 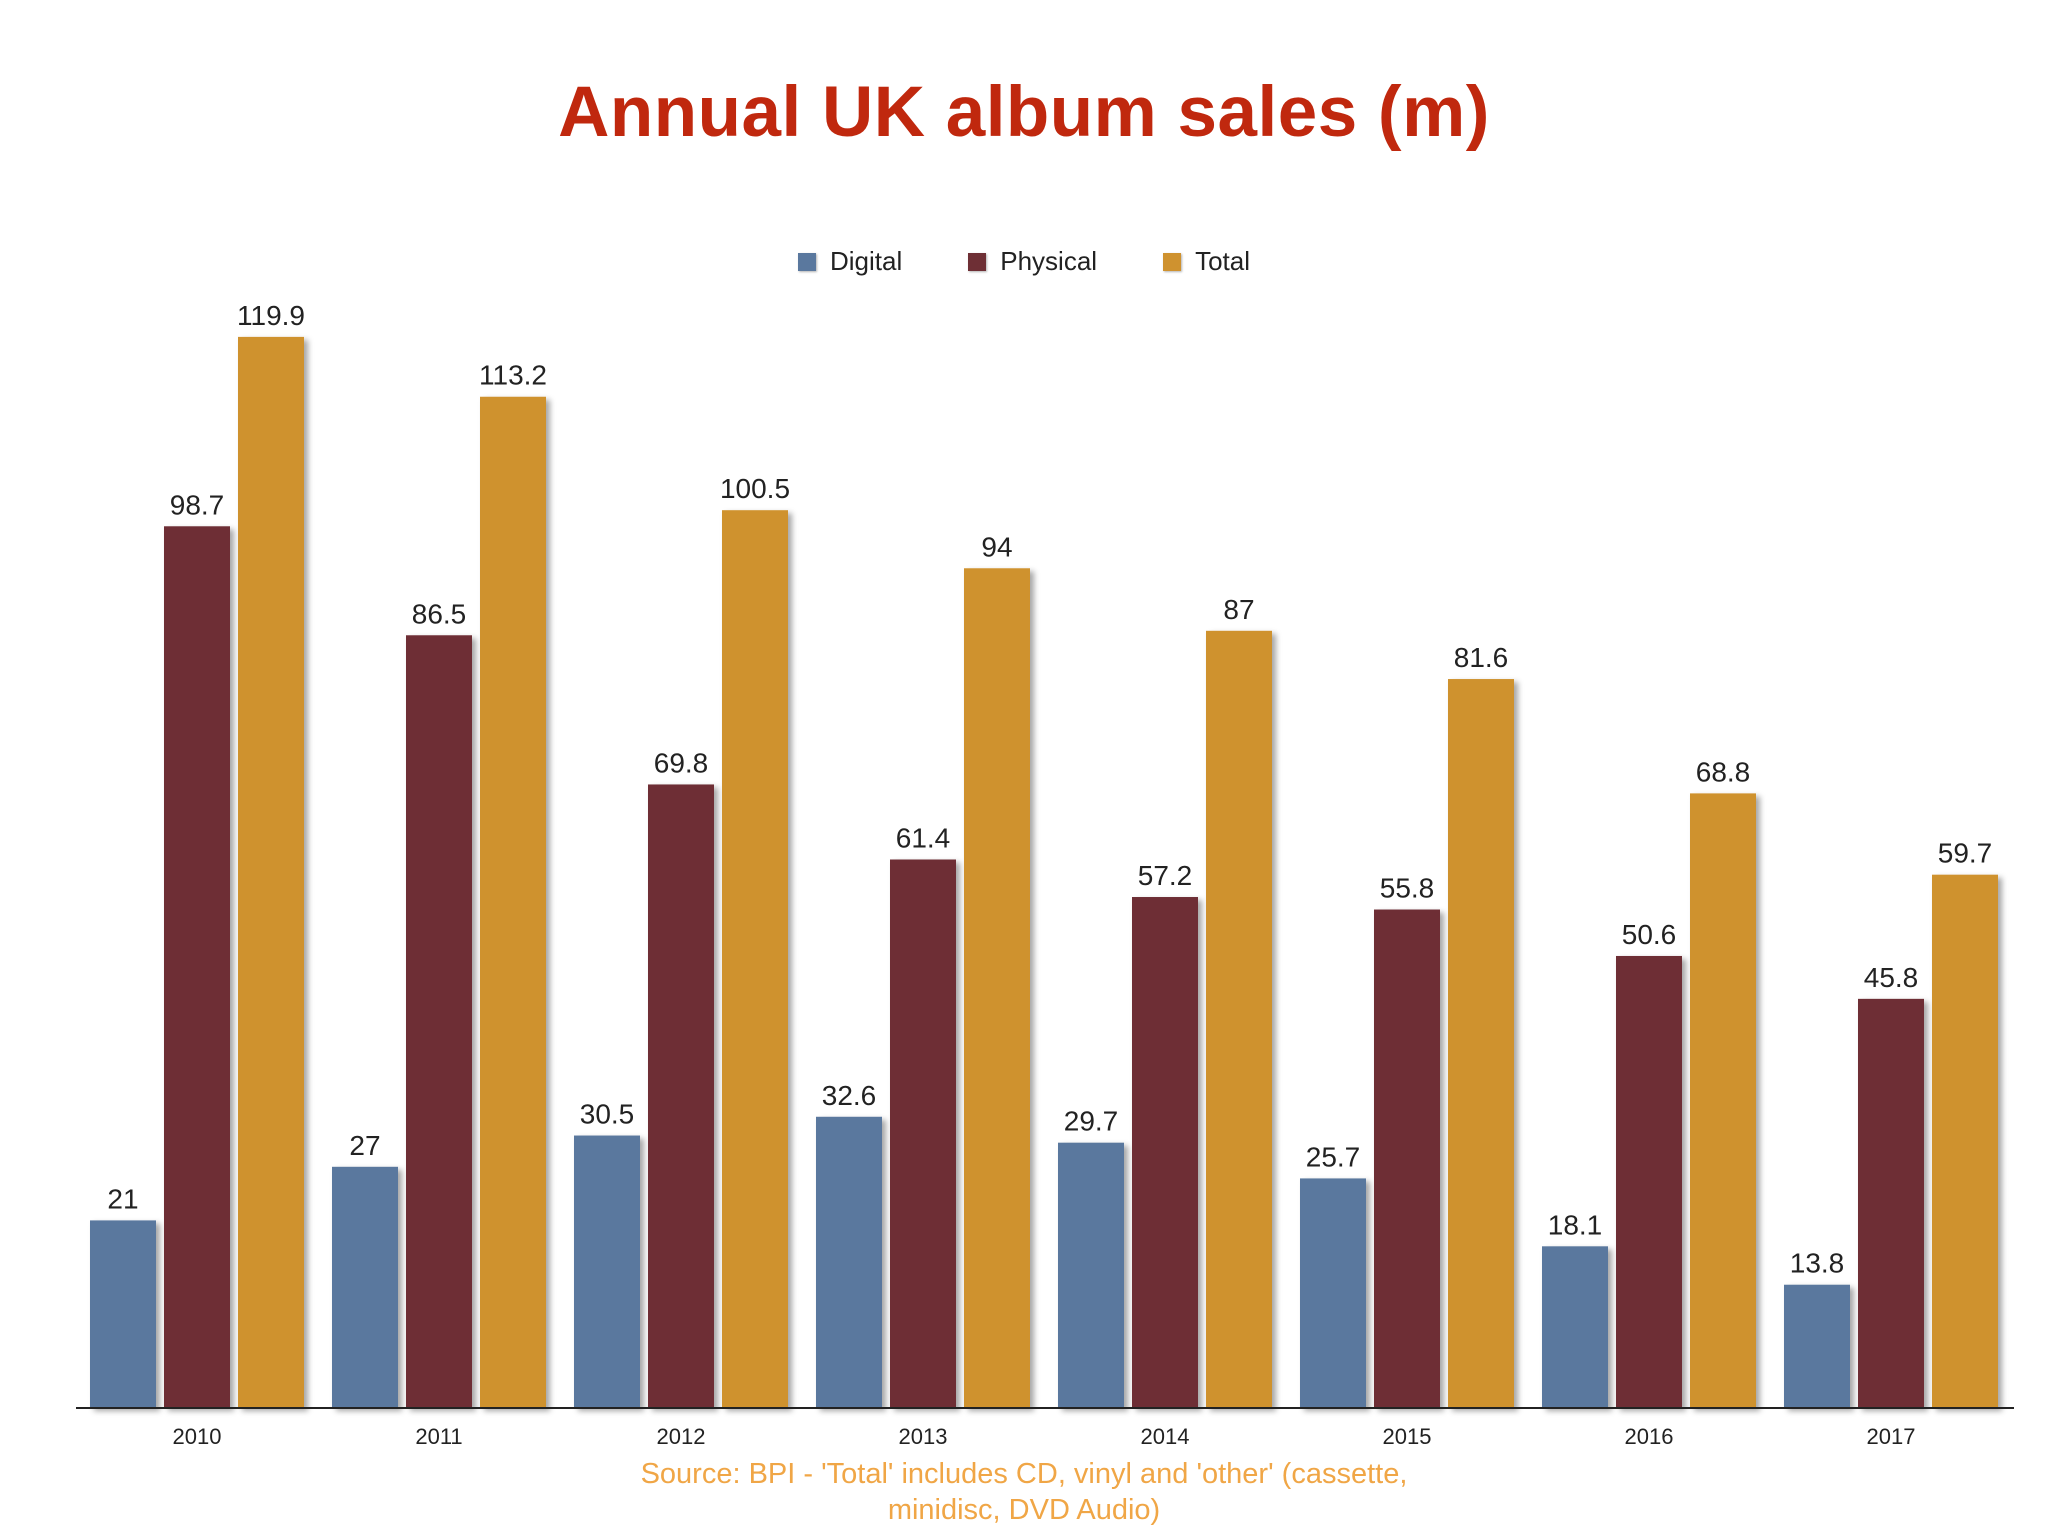 I want to click on bar-physical-2016, so click(x=1649, y=1181).